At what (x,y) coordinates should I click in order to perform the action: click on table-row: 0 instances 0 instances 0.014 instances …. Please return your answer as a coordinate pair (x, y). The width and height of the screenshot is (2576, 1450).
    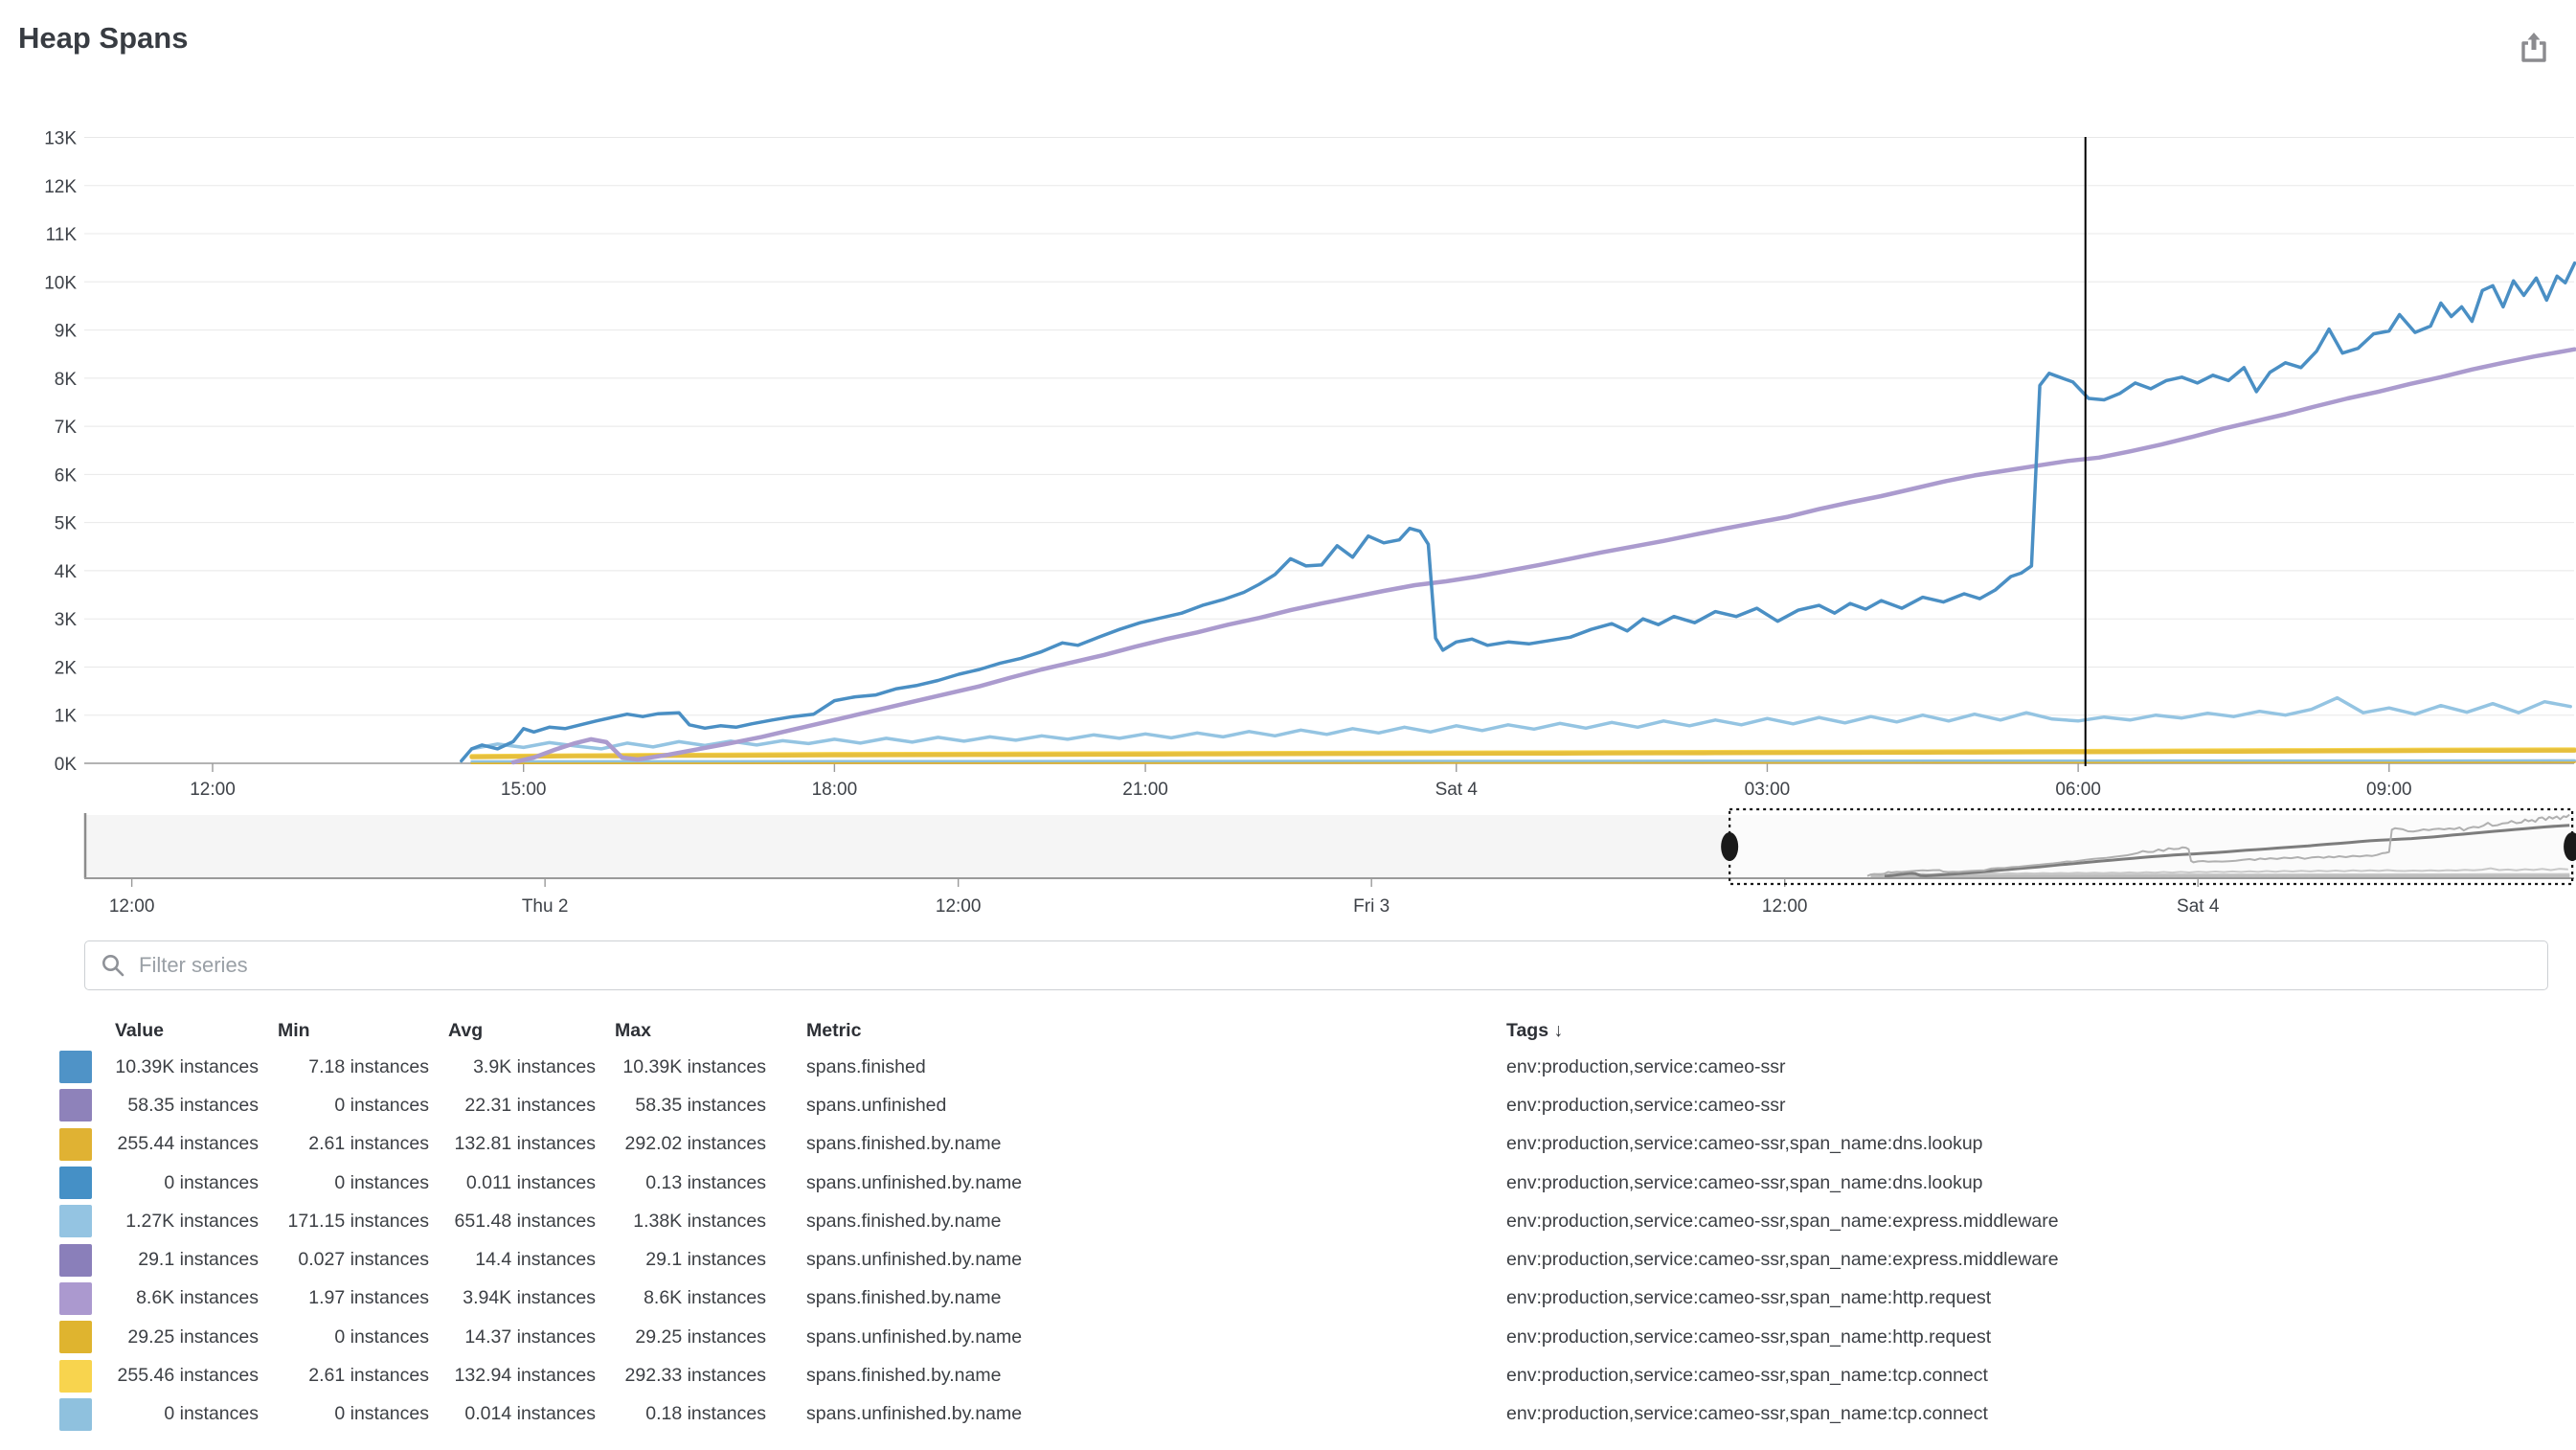
    Looking at the image, I should click on (1308, 1414).